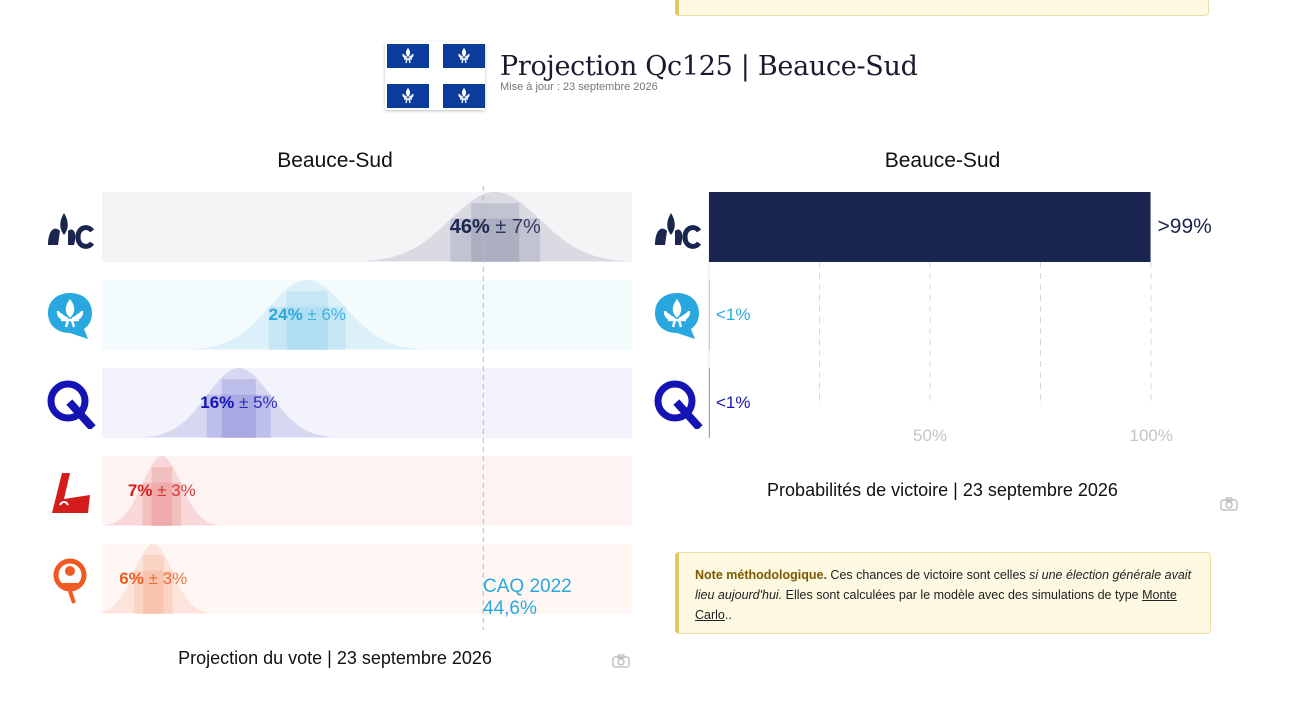  I want to click on vote-distribution-pcq, so click(238, 403).